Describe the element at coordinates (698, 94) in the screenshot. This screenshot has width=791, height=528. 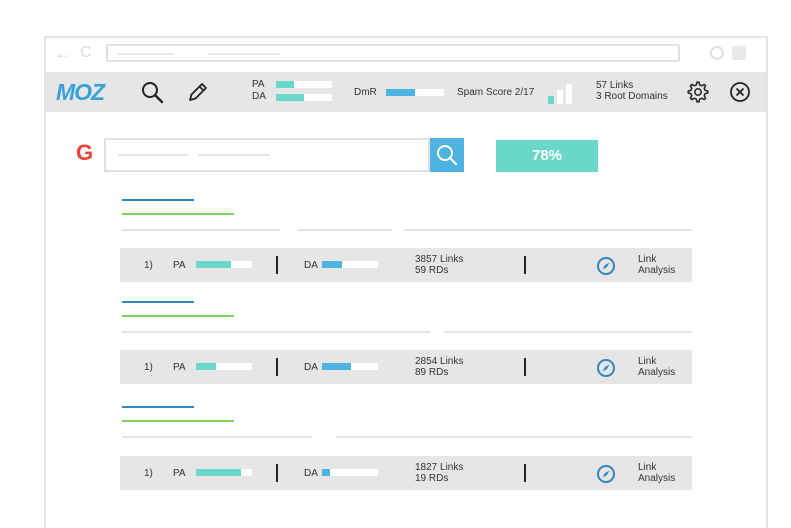
I see `gear-icon` at that location.